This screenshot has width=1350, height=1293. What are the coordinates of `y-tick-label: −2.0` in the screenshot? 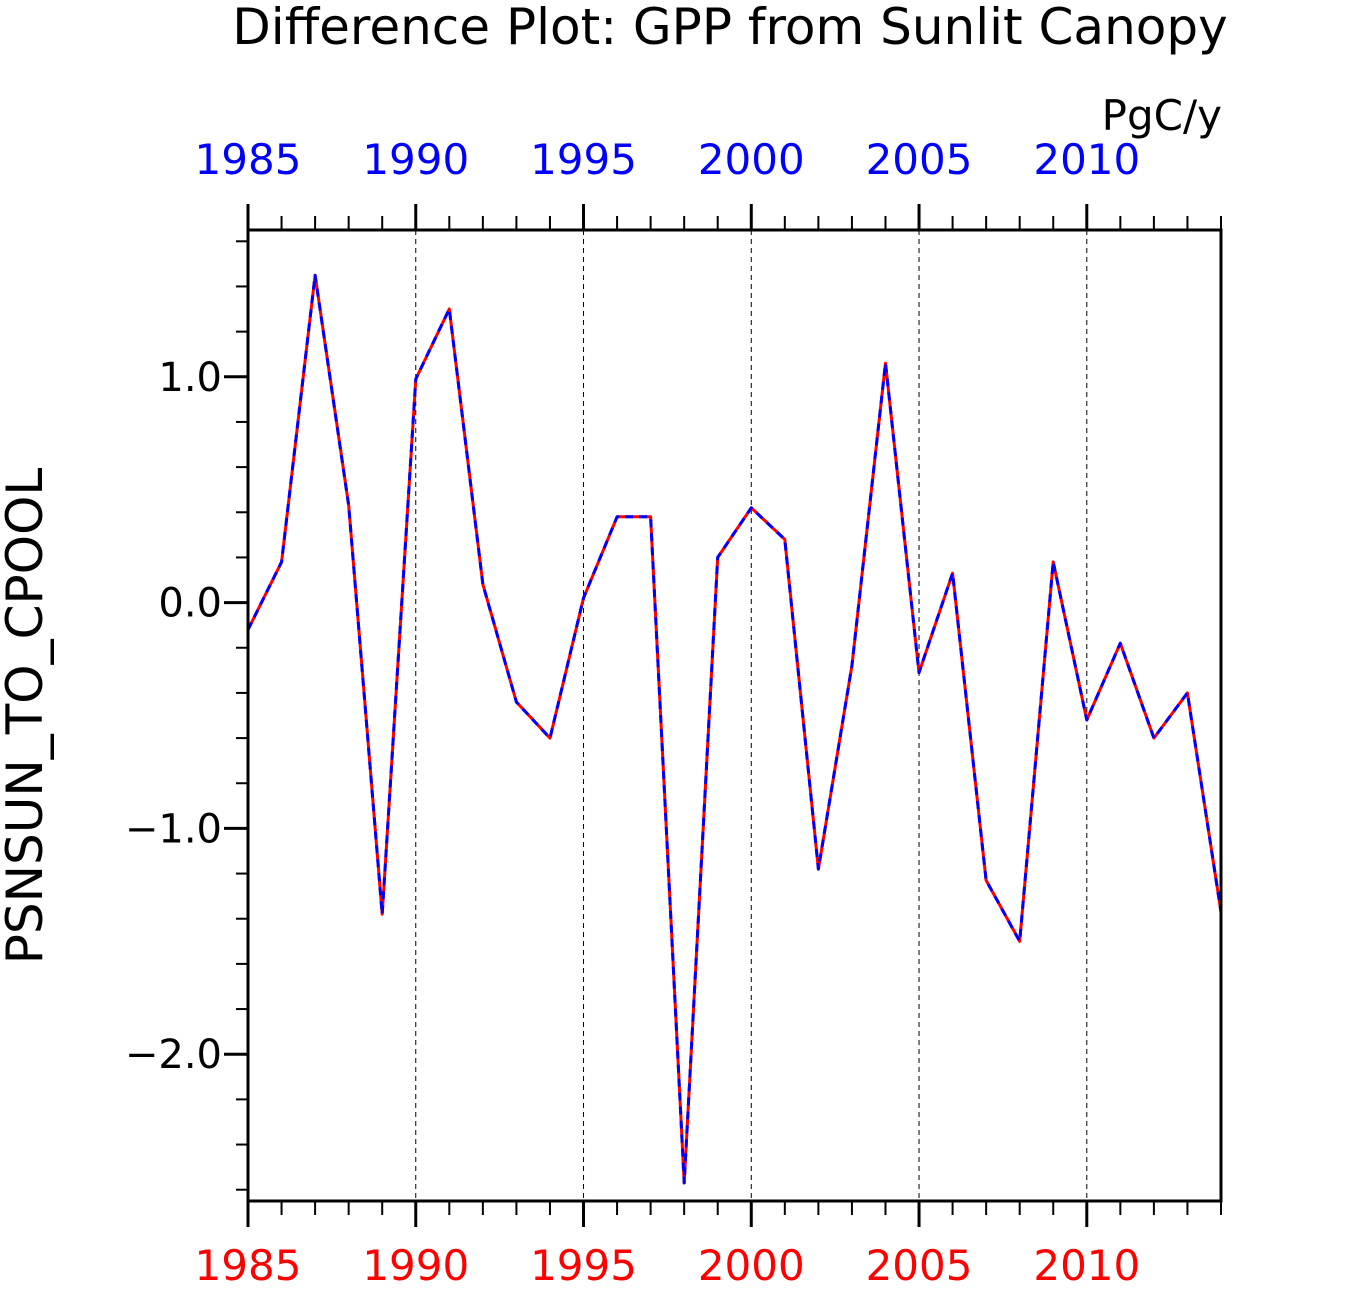 It's located at (173, 1055).